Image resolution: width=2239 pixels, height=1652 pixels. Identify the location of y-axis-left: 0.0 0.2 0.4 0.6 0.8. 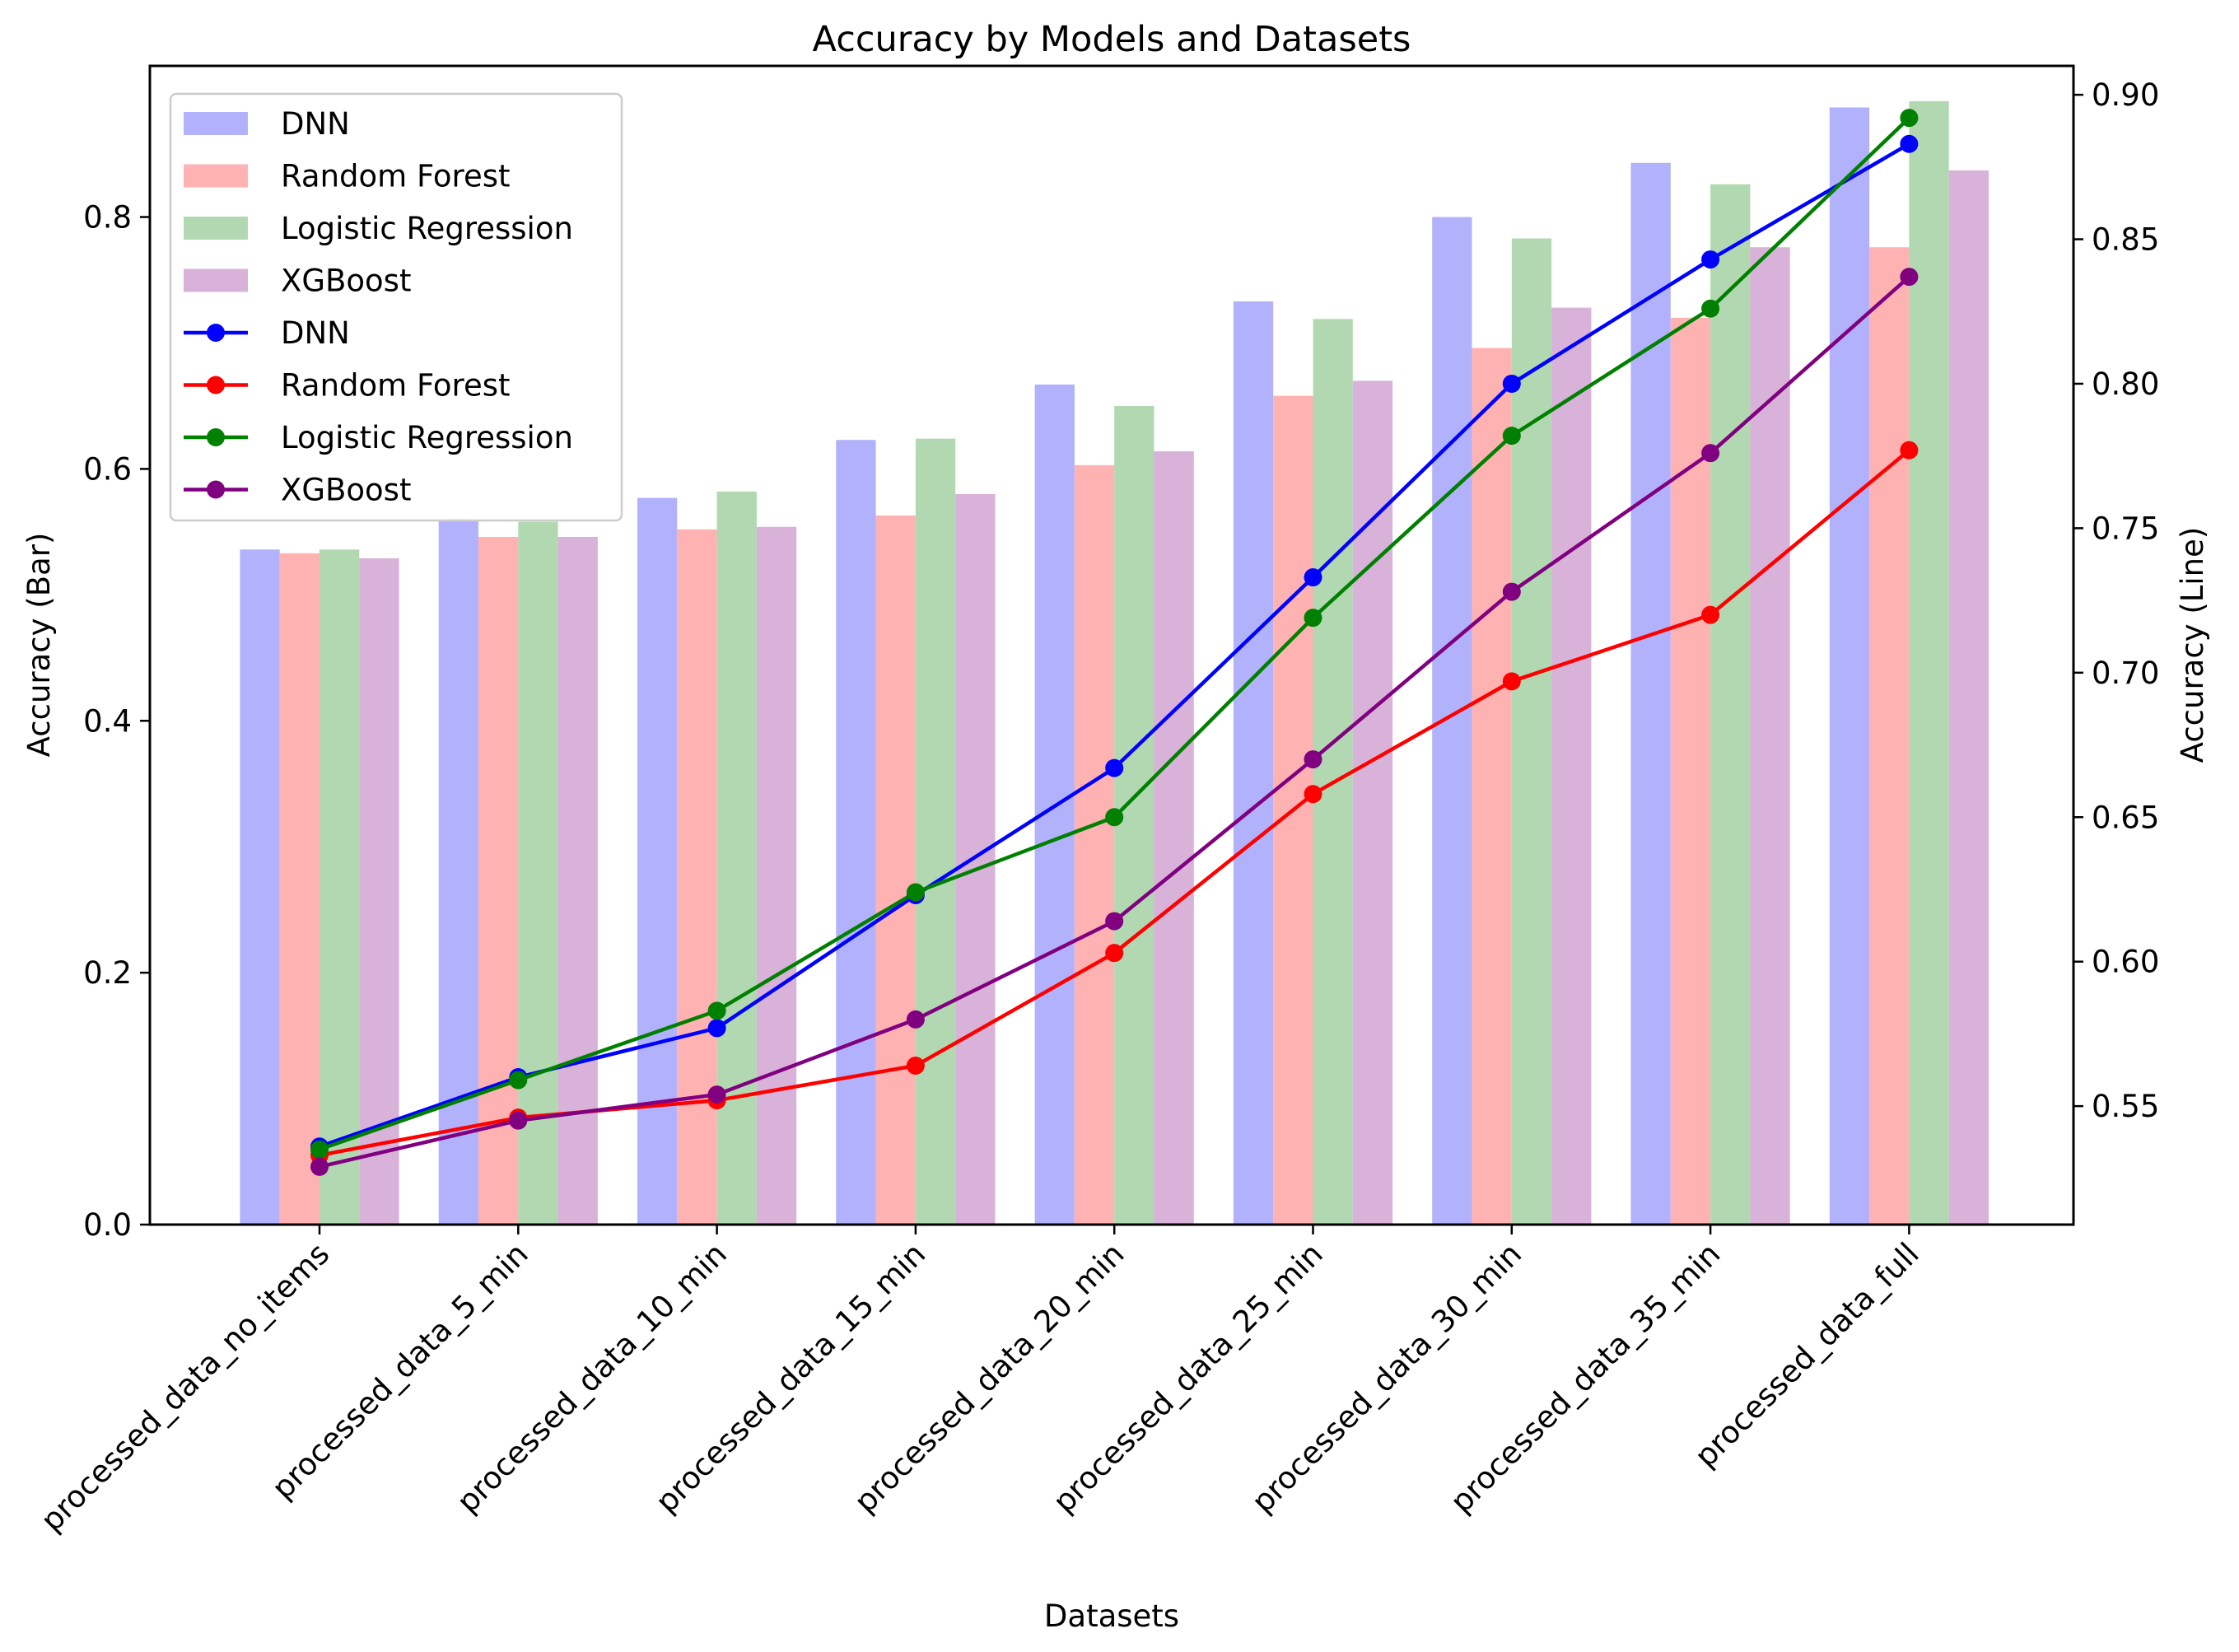
(117, 721).